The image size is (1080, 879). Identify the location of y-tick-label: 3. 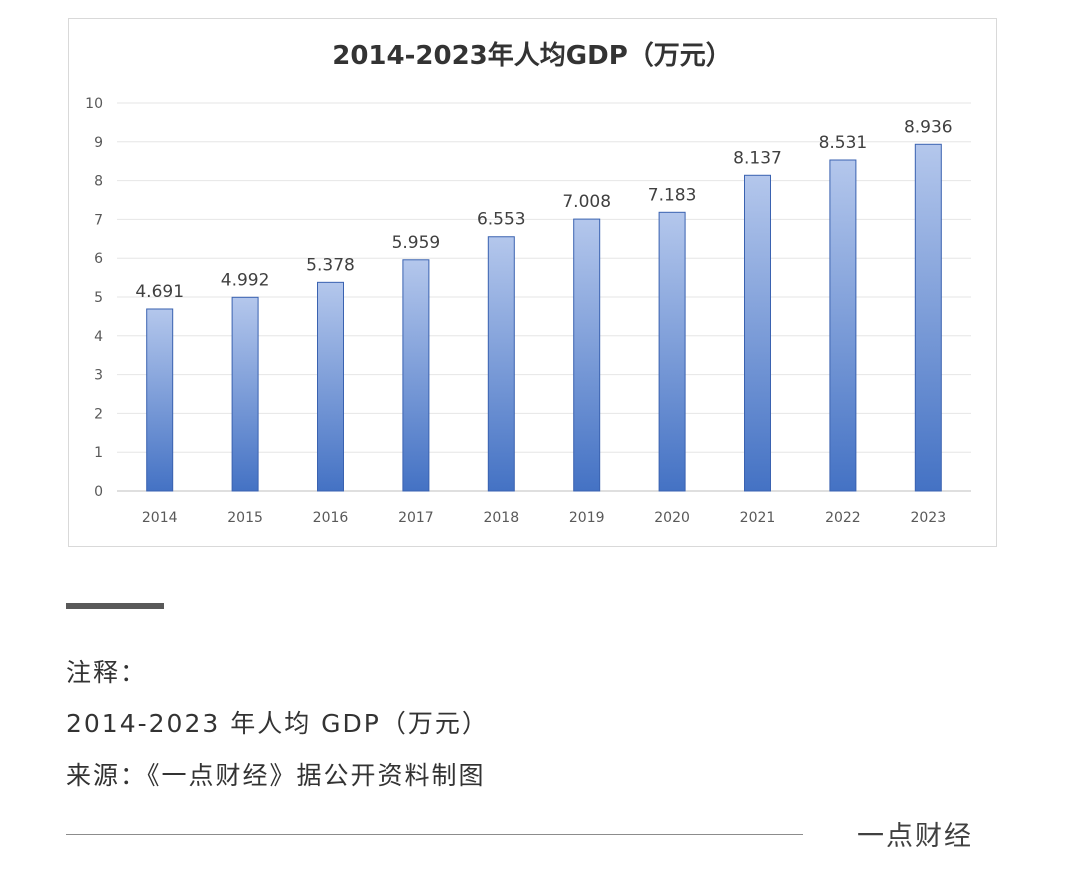
(98, 376).